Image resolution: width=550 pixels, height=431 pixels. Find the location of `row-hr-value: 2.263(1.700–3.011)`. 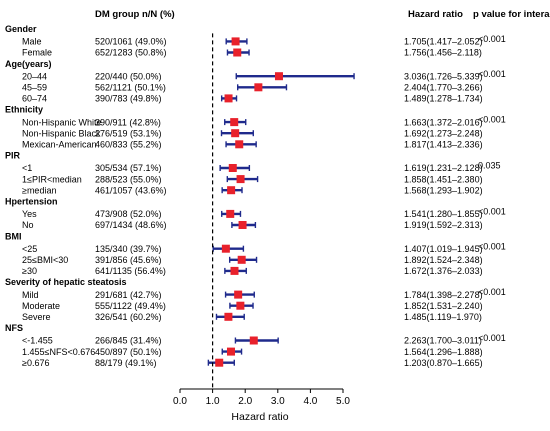

row-hr-value: 2.263(1.700–3.011) is located at coordinates (443, 341).